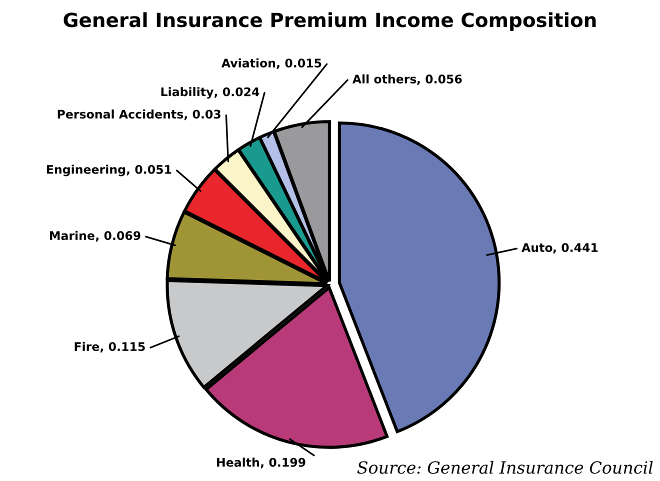 This screenshot has height=481, width=660. Describe the element at coordinates (505, 467) in the screenshot. I see `source-note: Source: General Insurance Council` at that location.